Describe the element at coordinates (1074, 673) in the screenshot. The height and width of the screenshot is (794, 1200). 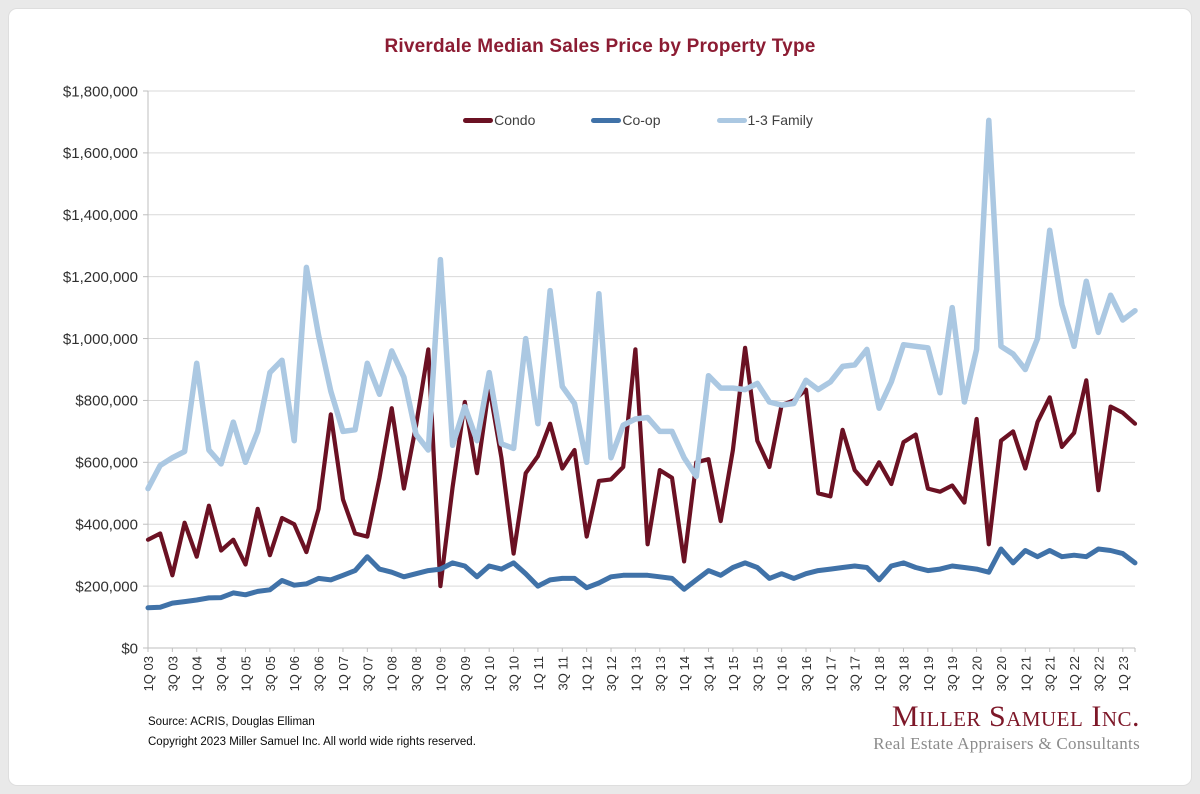
I see `x-tick-label: 1Q 22` at that location.